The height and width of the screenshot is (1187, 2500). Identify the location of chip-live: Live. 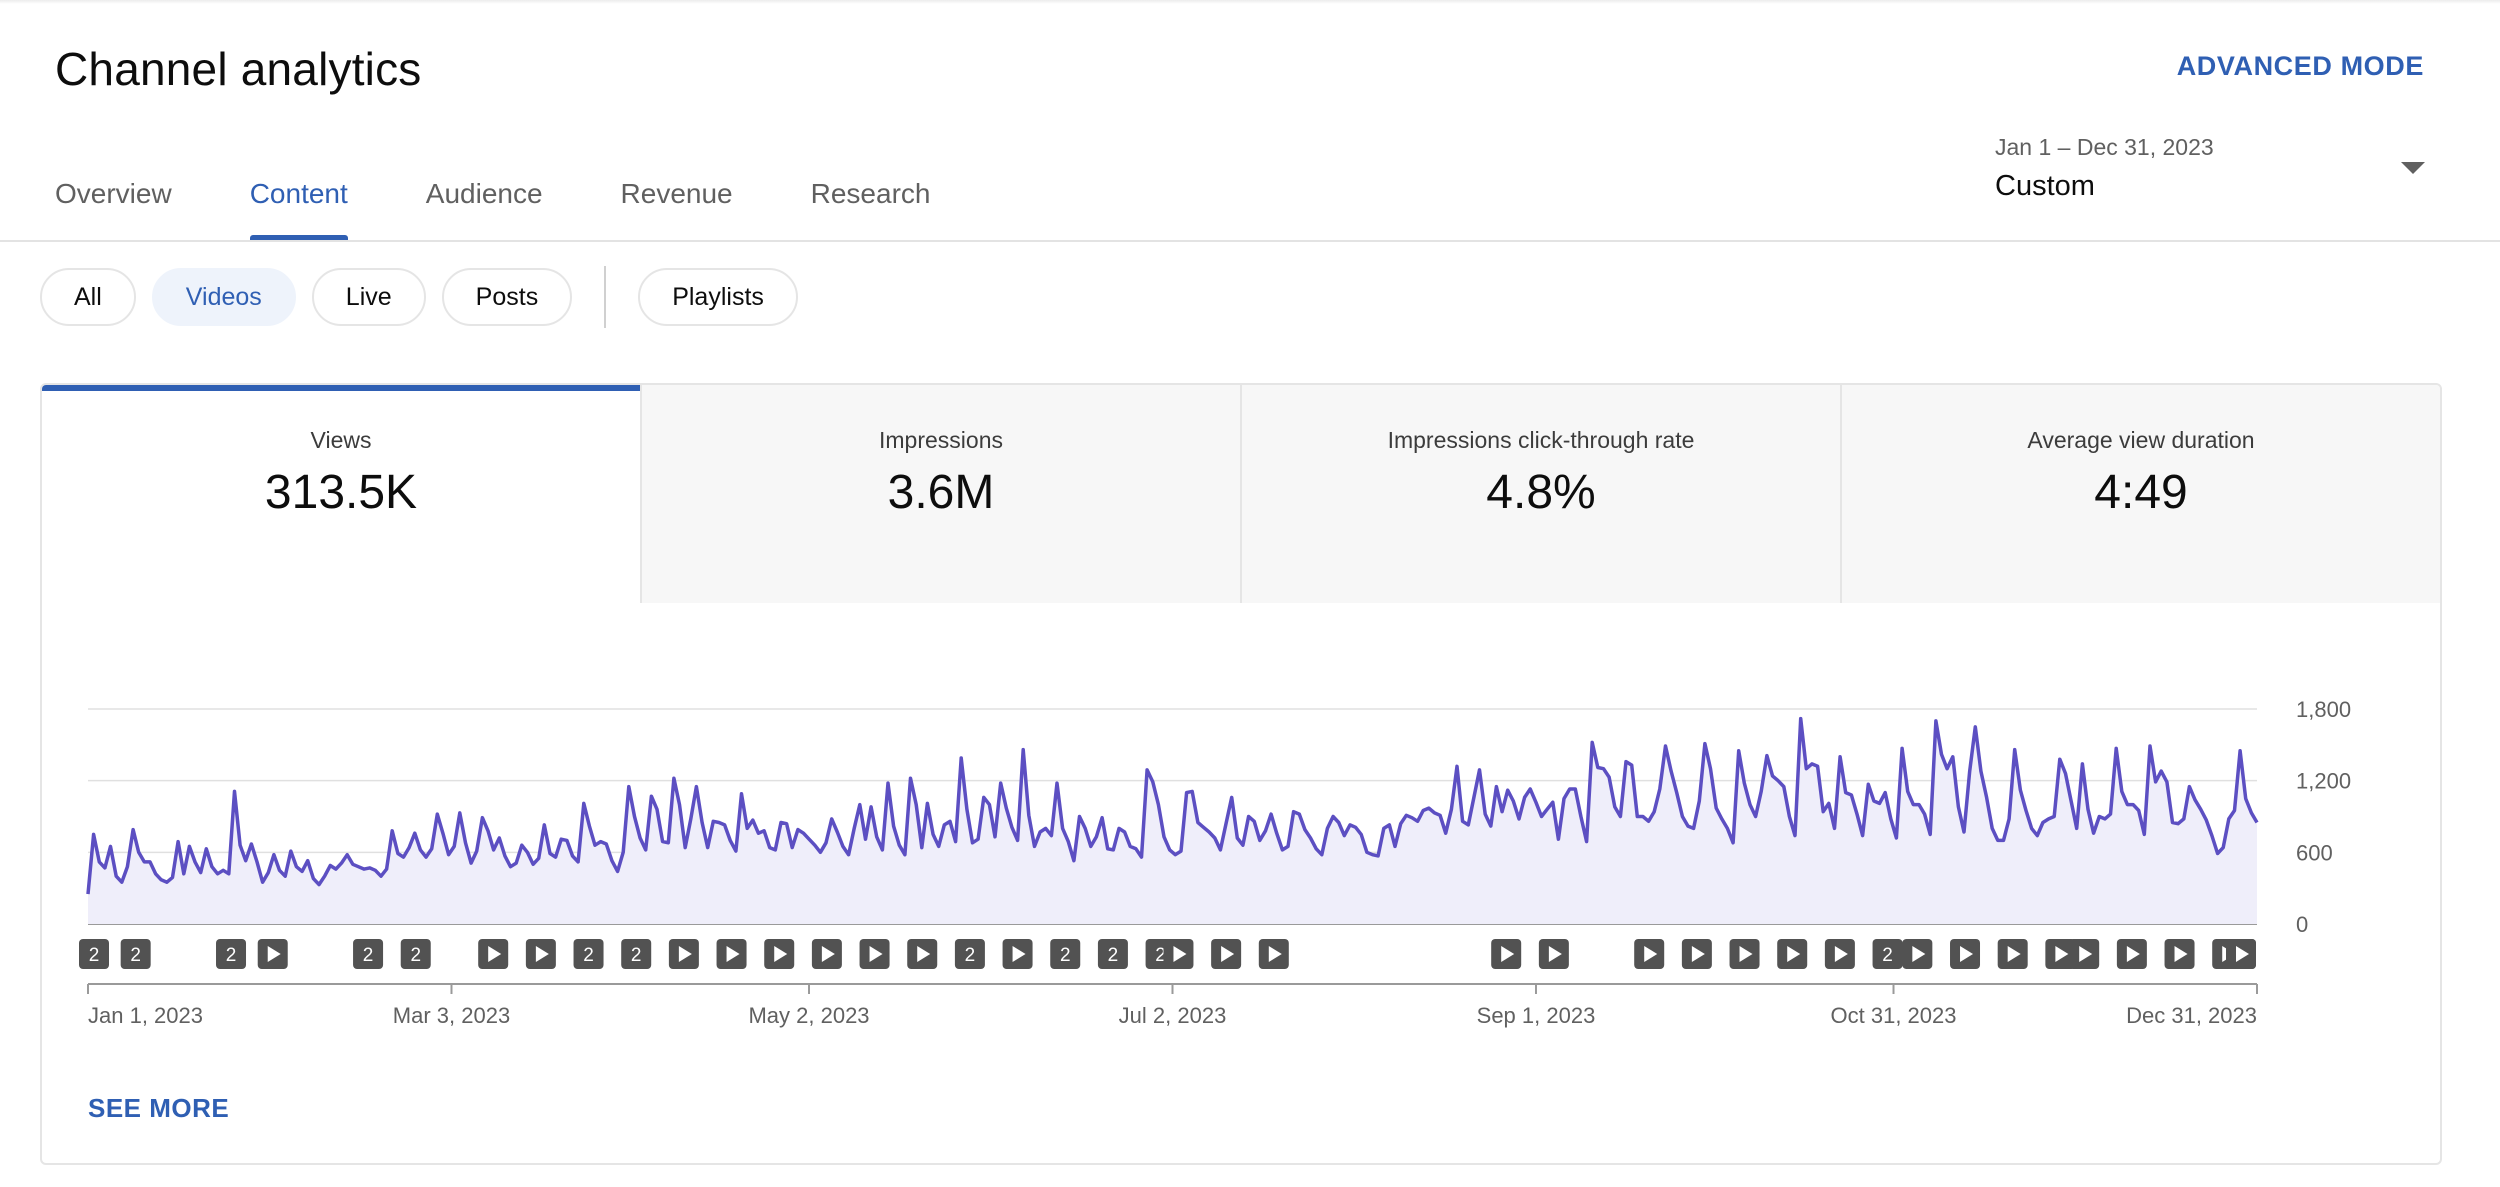
(368, 297).